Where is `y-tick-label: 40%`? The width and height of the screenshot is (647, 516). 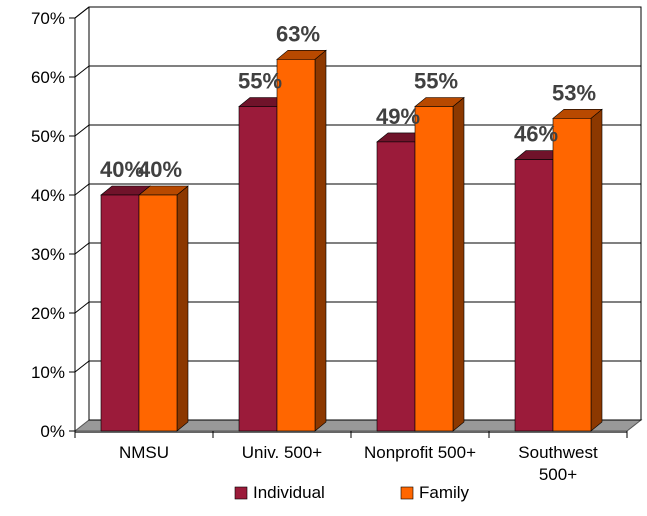 y-tick-label: 40% is located at coordinates (48, 195).